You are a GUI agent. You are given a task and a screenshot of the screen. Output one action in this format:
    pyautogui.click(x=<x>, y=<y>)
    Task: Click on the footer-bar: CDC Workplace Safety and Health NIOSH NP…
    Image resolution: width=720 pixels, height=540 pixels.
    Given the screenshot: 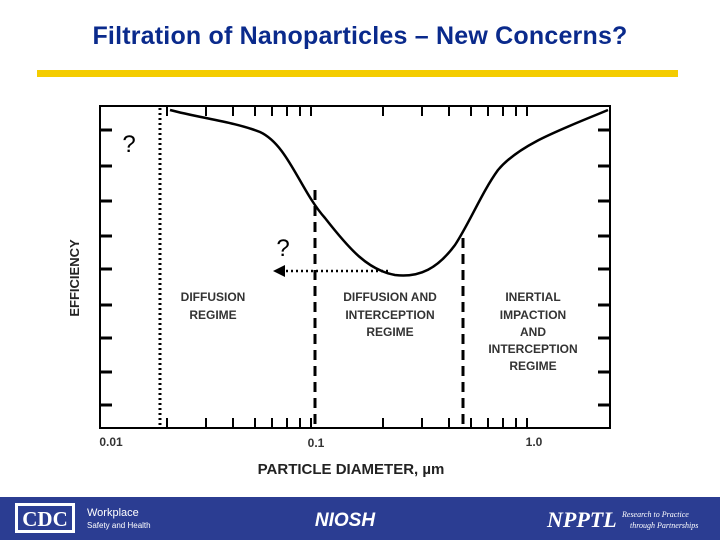 What is the action you would take?
    pyautogui.click(x=360, y=518)
    